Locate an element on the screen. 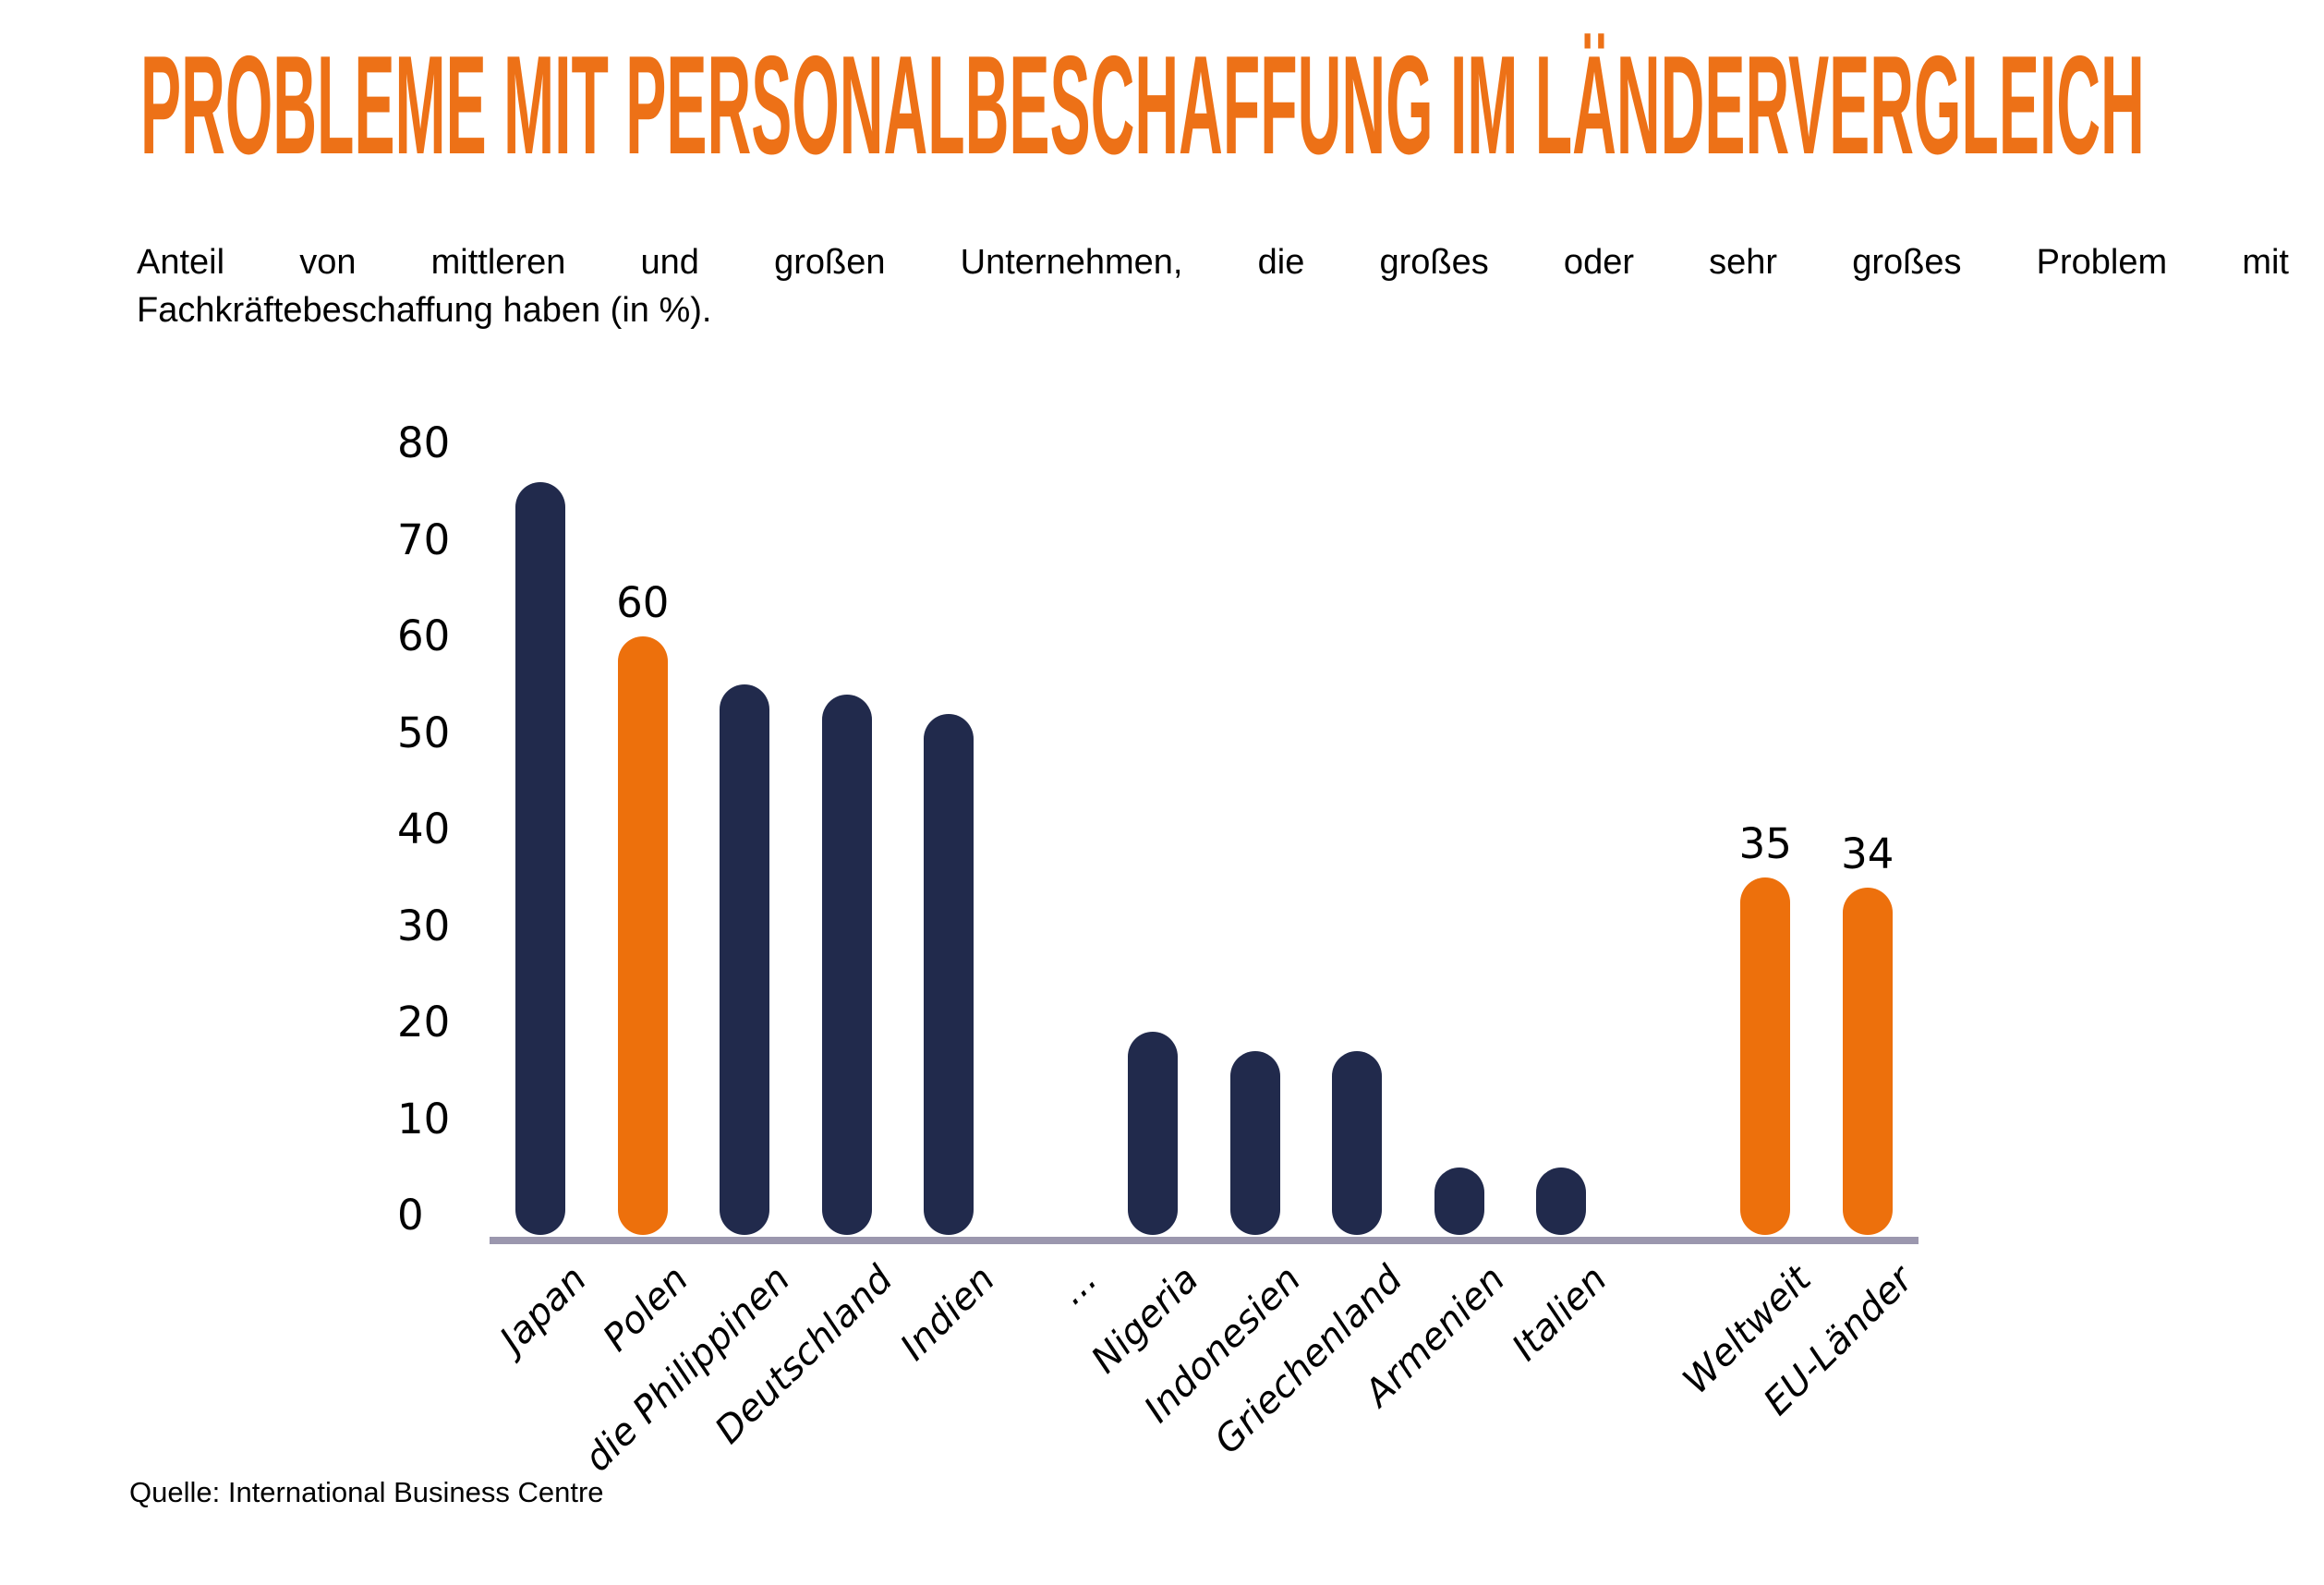  bar-value-label-polen: 60 is located at coordinates (643, 602).